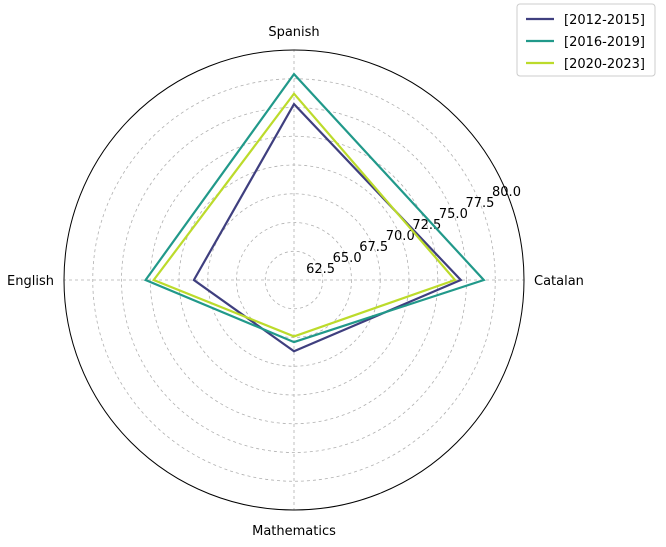 This screenshot has height=547, width=666. Describe the element at coordinates (347, 258) in the screenshot. I see `r-tick-label: 65.0` at that location.